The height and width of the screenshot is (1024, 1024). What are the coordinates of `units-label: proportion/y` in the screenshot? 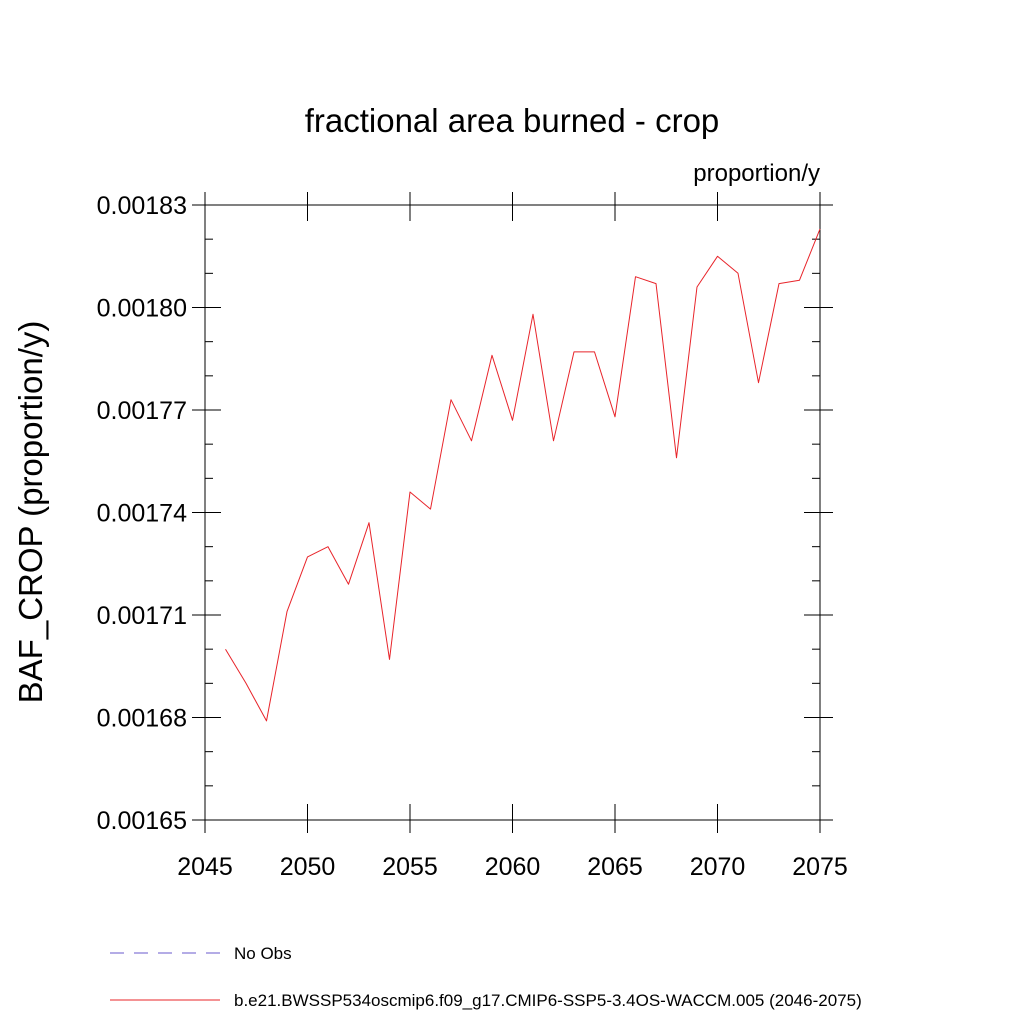 It's located at (756, 173).